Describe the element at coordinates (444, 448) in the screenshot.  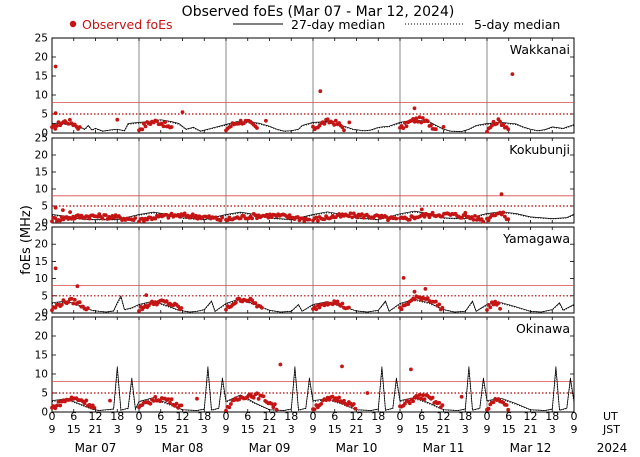
I see `x-date-label: Mar 11` at that location.